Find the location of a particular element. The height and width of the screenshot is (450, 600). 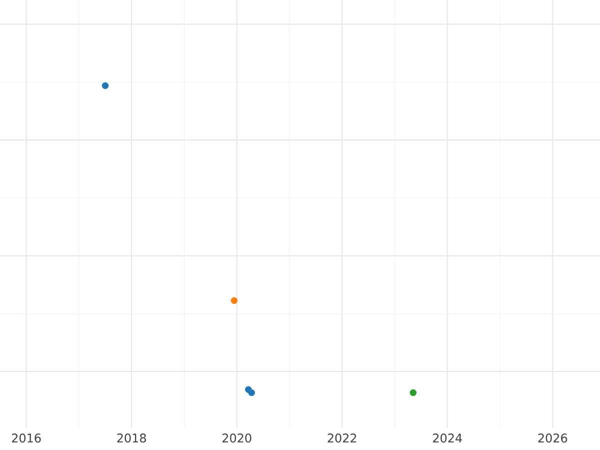

x-tick-label: 2024 is located at coordinates (447, 438).